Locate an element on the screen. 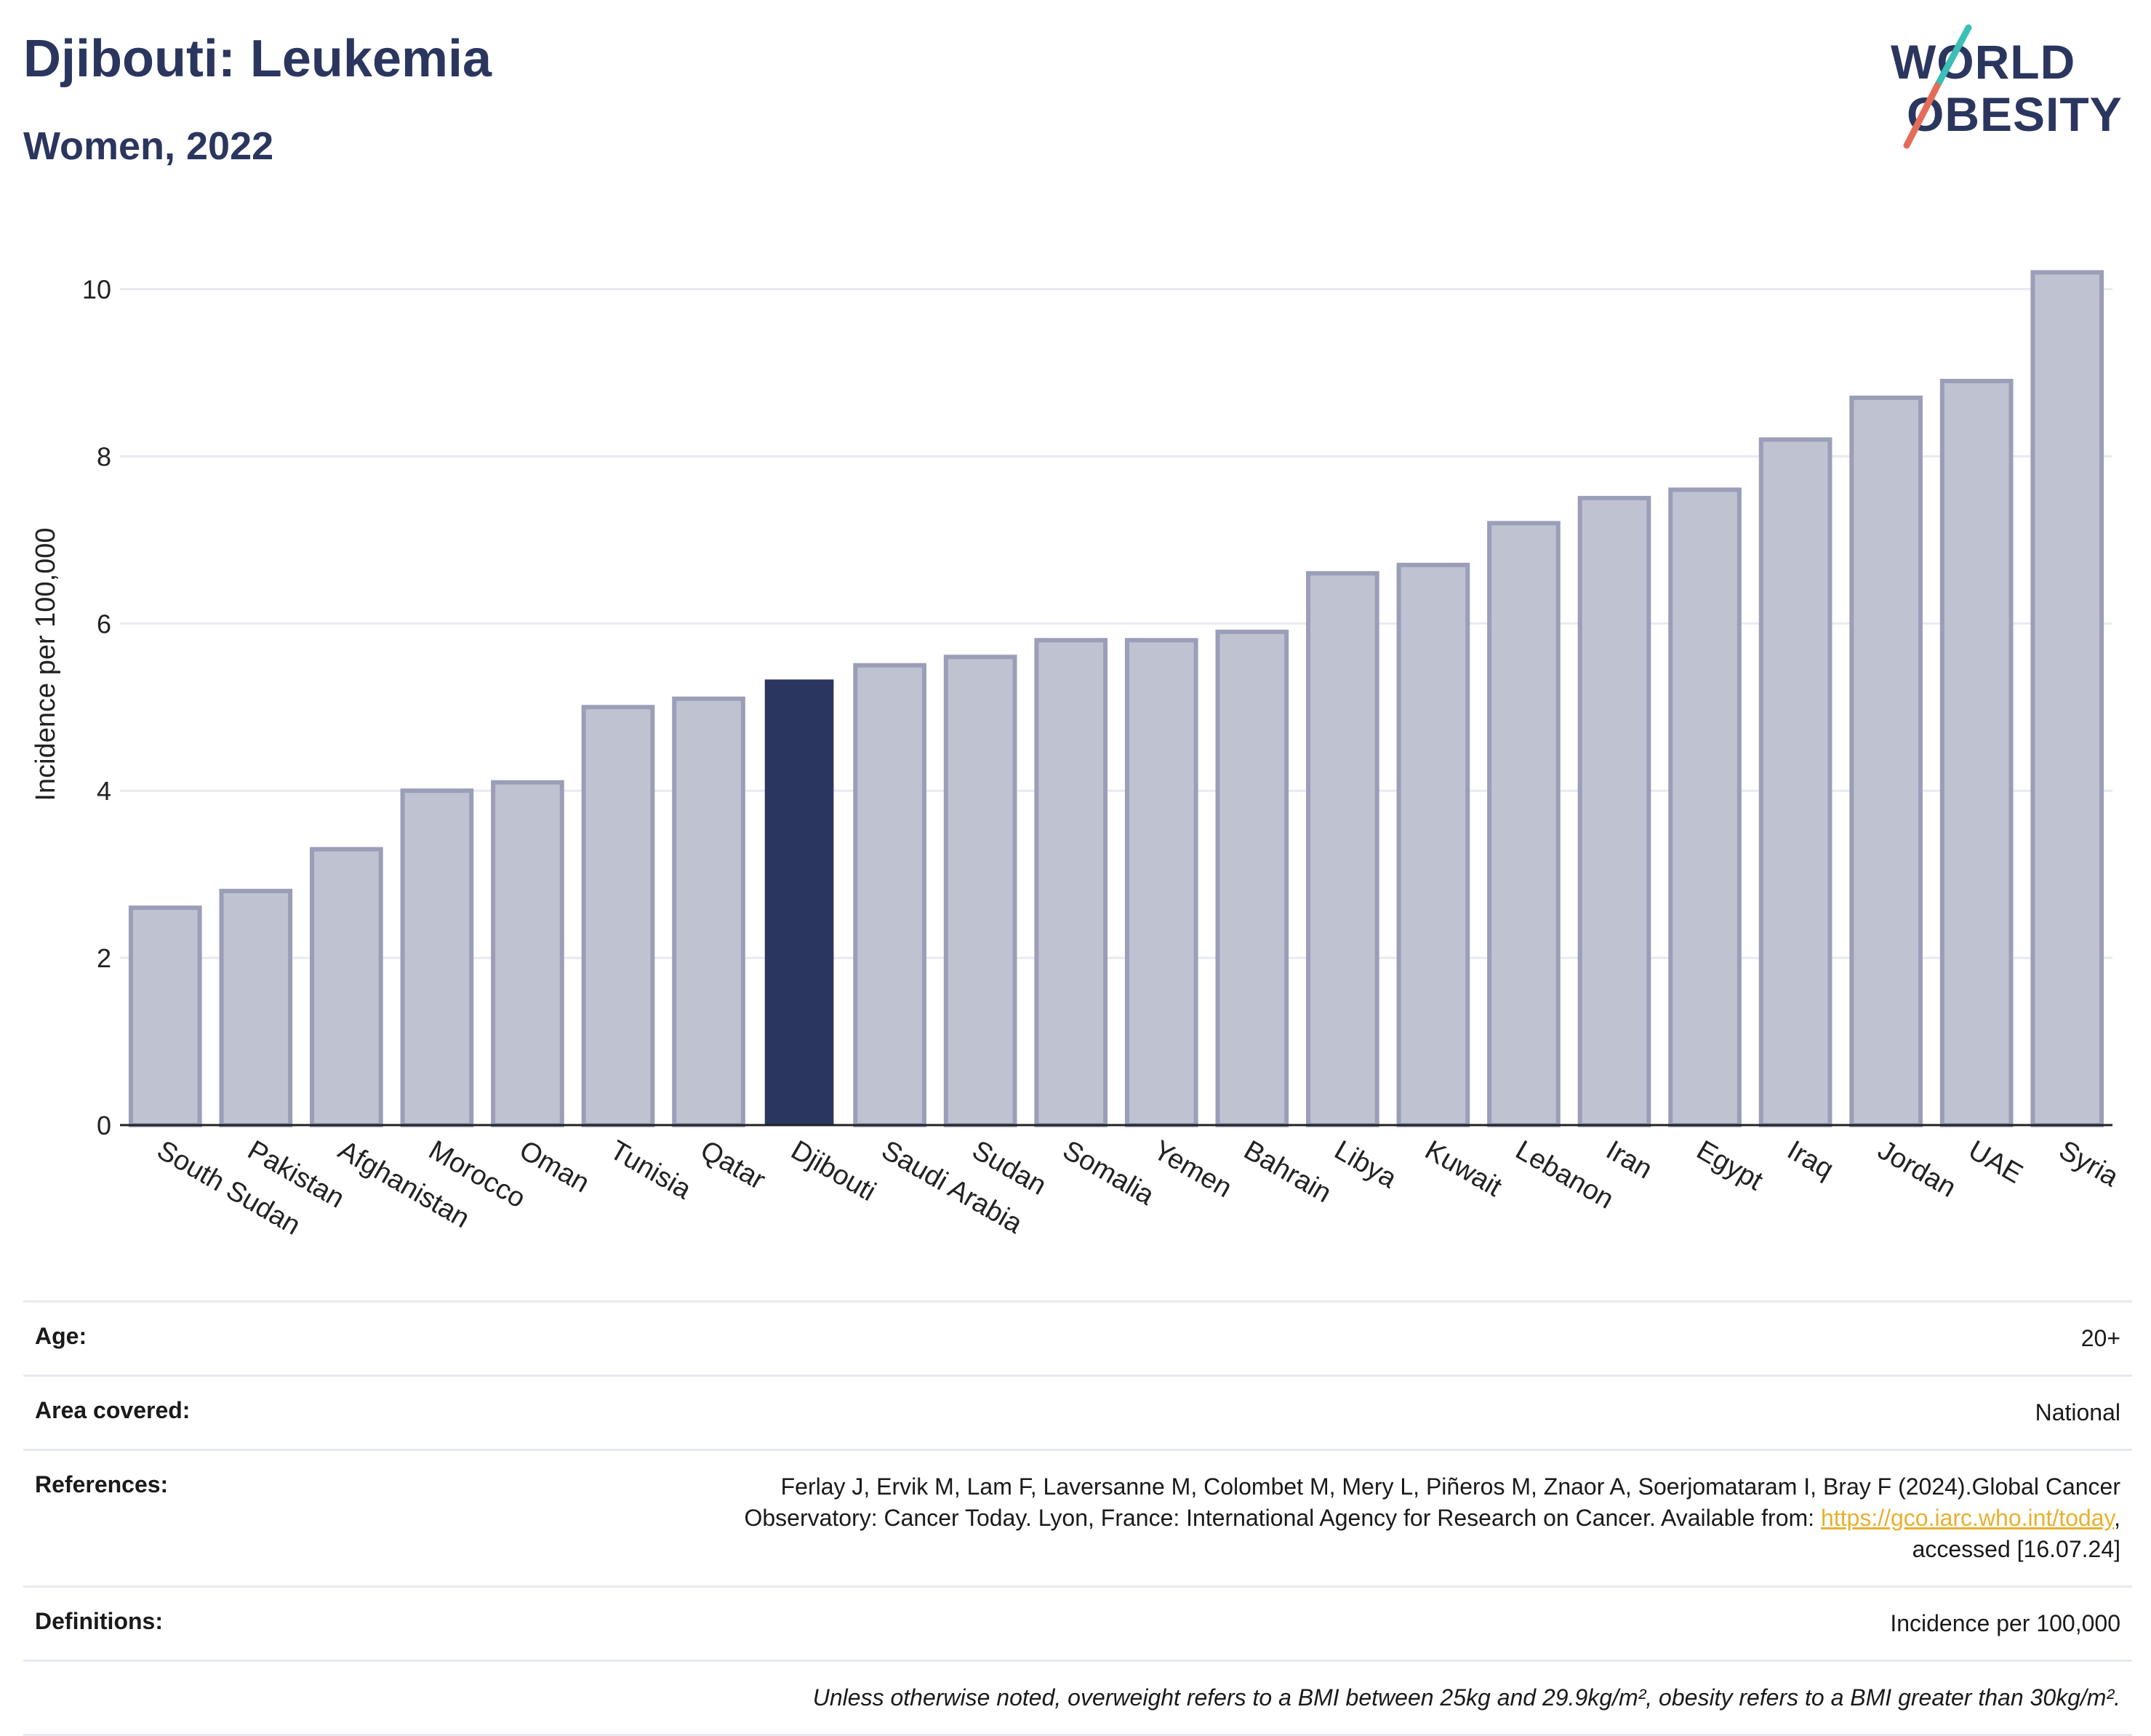 The height and width of the screenshot is (1736, 2151). x-tick-label: Lebanon is located at coordinates (1564, 1175).